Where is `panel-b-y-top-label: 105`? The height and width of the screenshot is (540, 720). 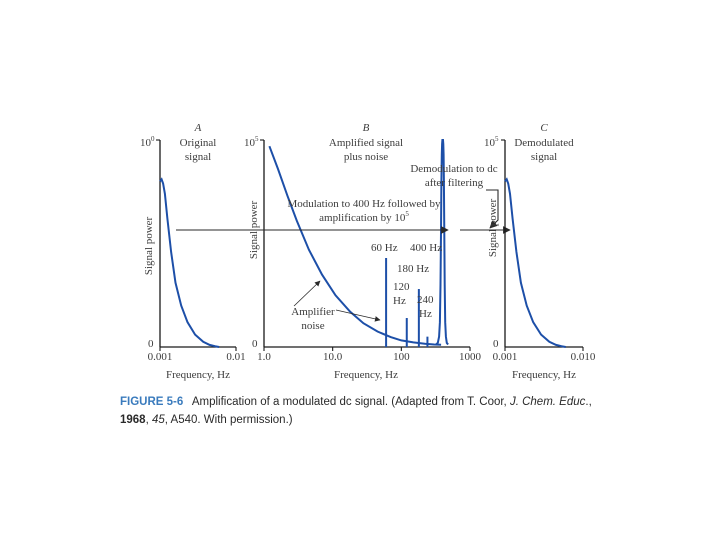
panel-b-y-top-label: 105 is located at coordinates (251, 142).